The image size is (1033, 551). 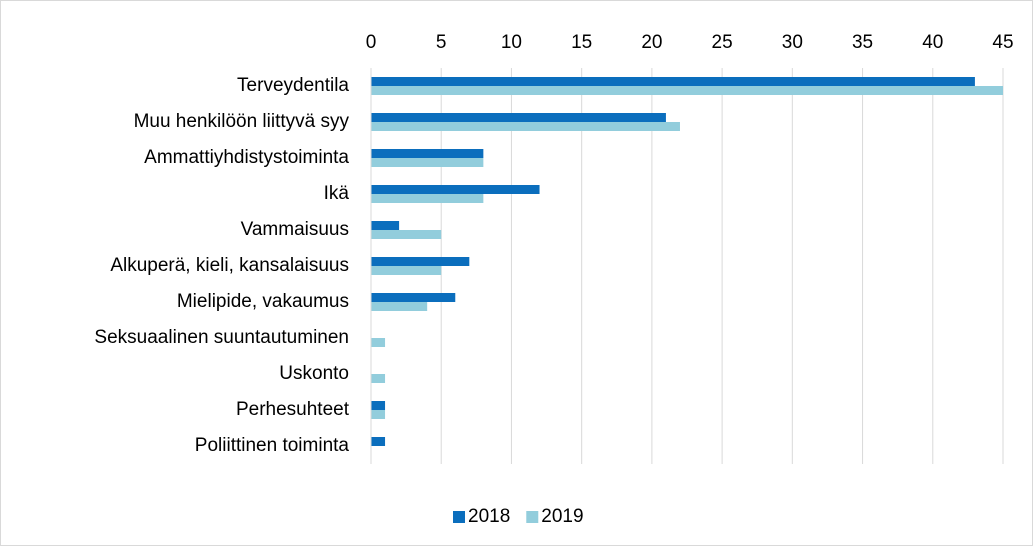 I want to click on y-tick-label: Mielipide, vakaumus, so click(x=263, y=301).